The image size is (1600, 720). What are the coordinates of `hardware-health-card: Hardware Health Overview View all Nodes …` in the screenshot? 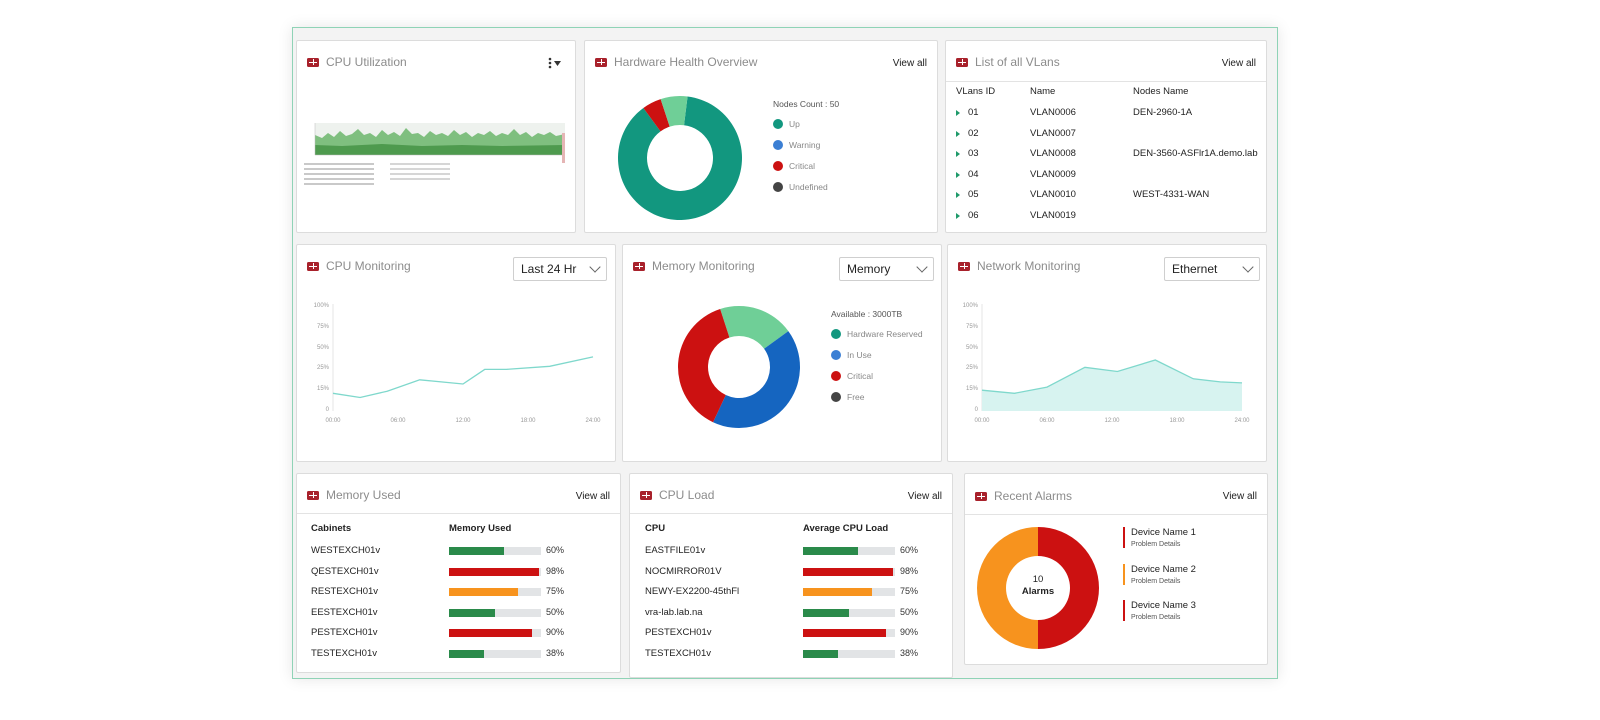 It's located at (761, 136).